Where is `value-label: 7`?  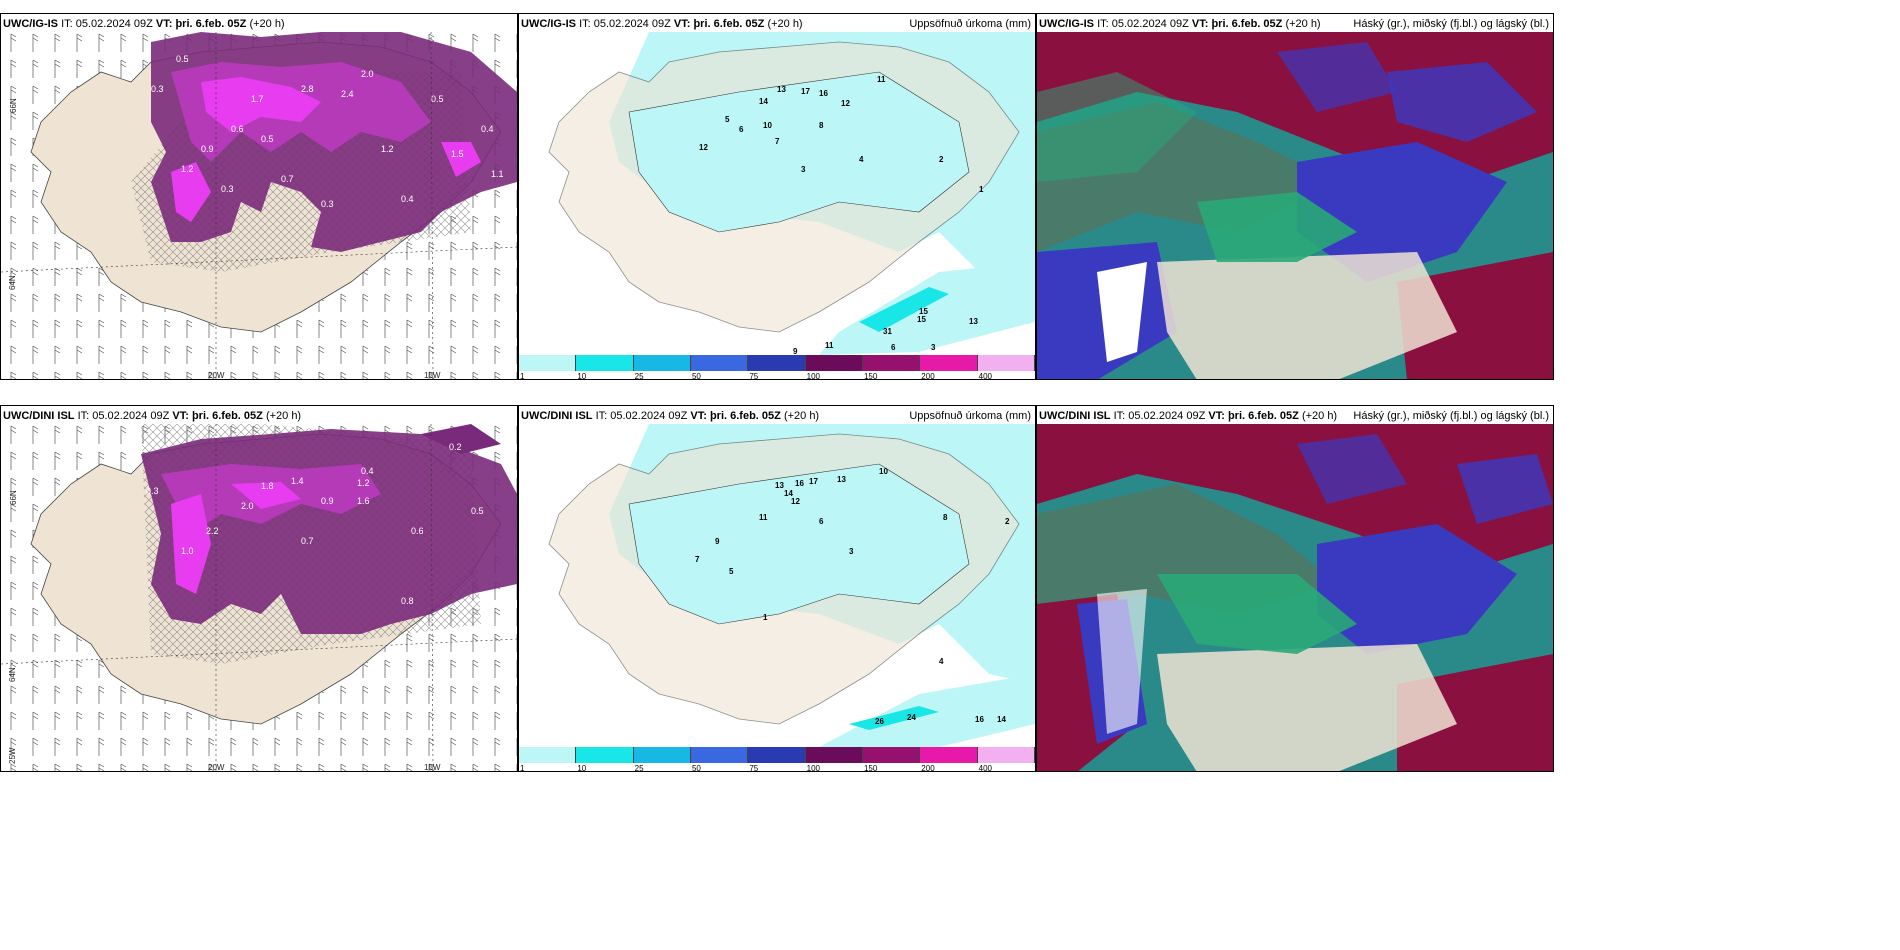 value-label: 7 is located at coordinates (697, 559).